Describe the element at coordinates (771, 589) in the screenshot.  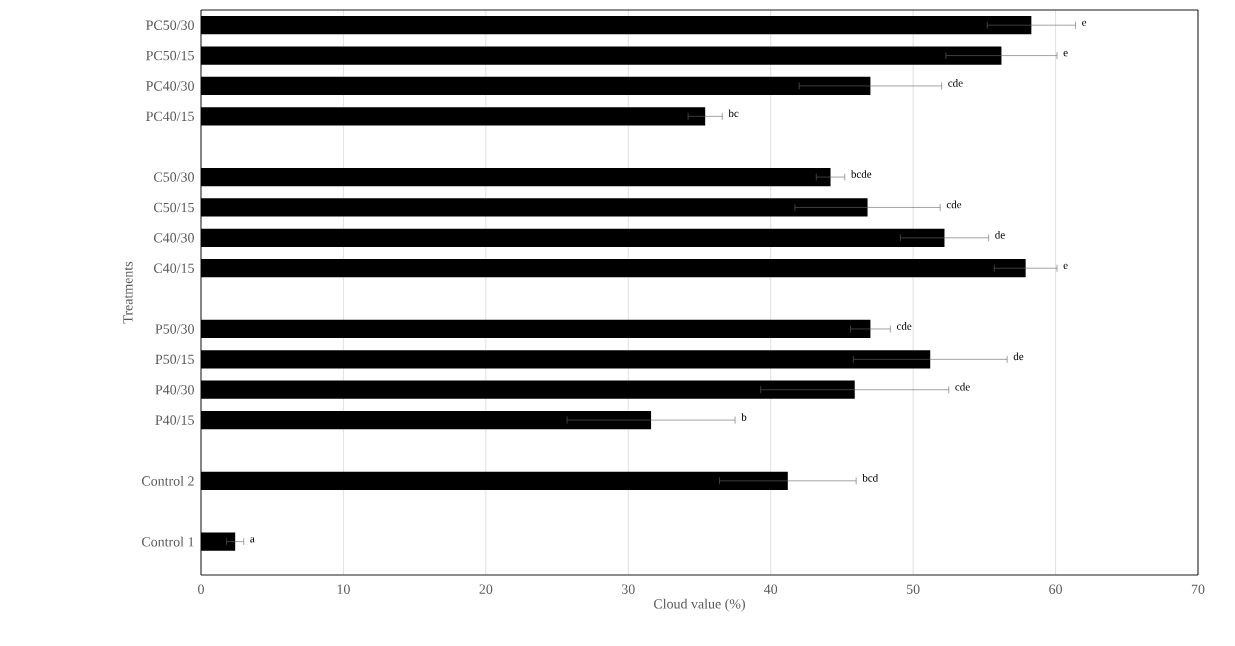
I see `x-tick-label: 40` at that location.